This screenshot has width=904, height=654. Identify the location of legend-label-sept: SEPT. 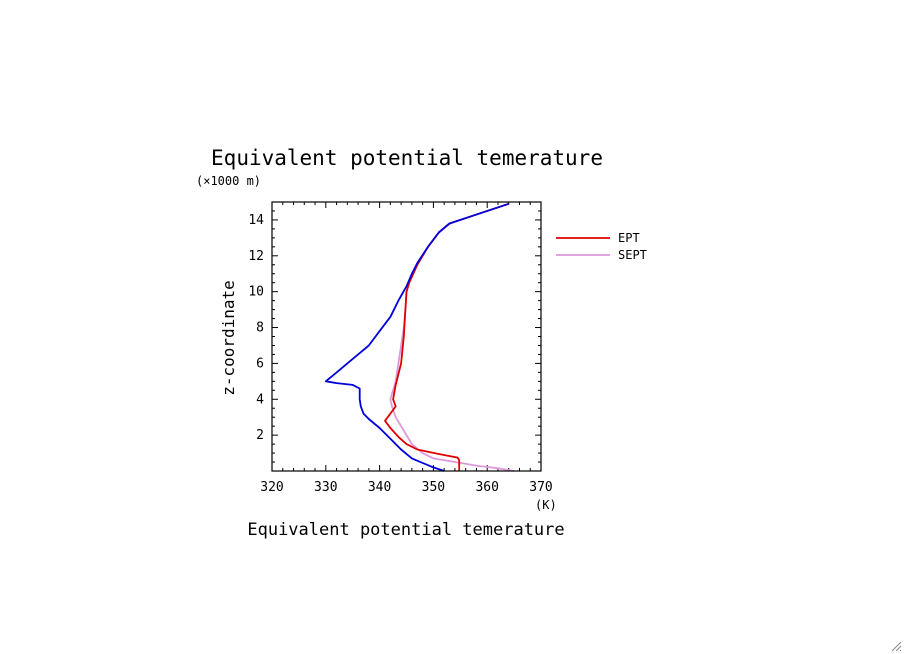
(632, 255).